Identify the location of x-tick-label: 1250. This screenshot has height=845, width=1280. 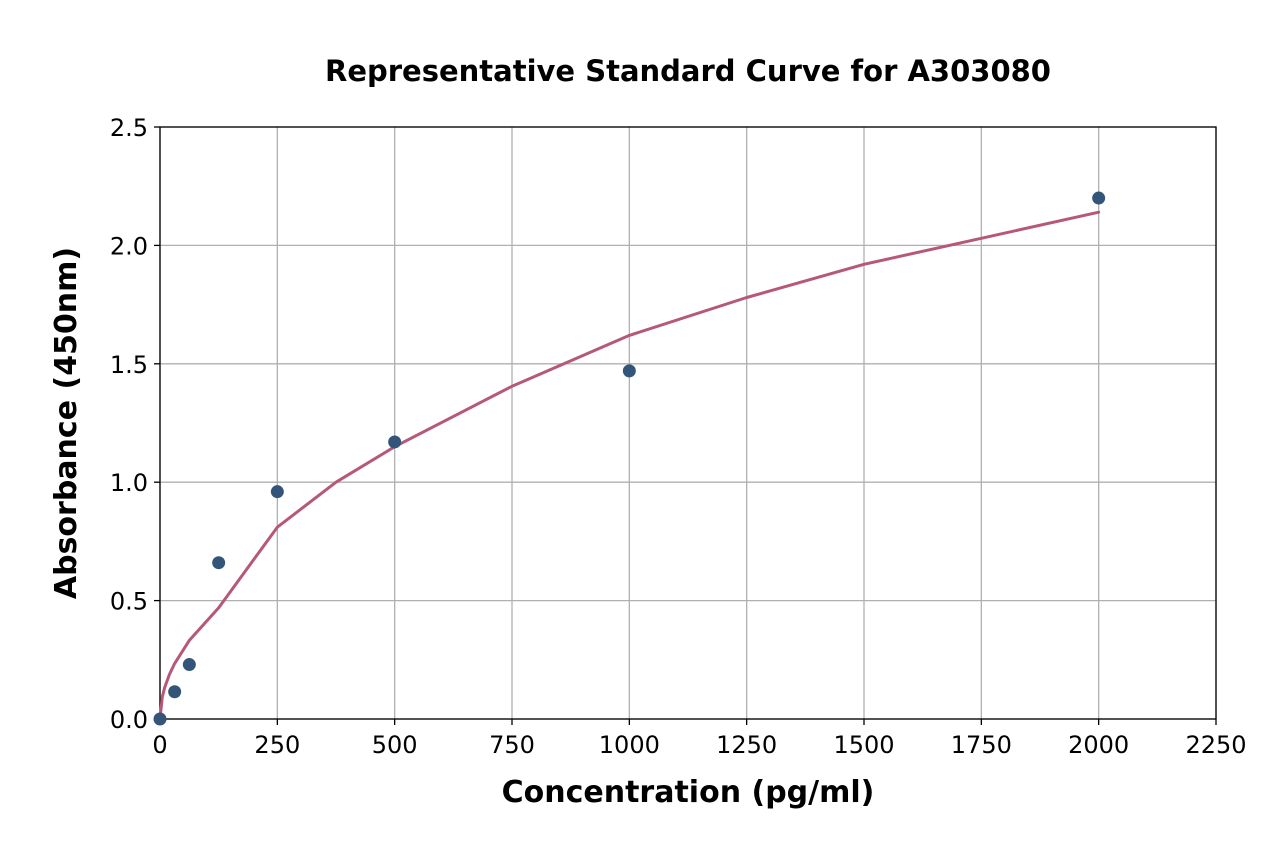
(746, 745).